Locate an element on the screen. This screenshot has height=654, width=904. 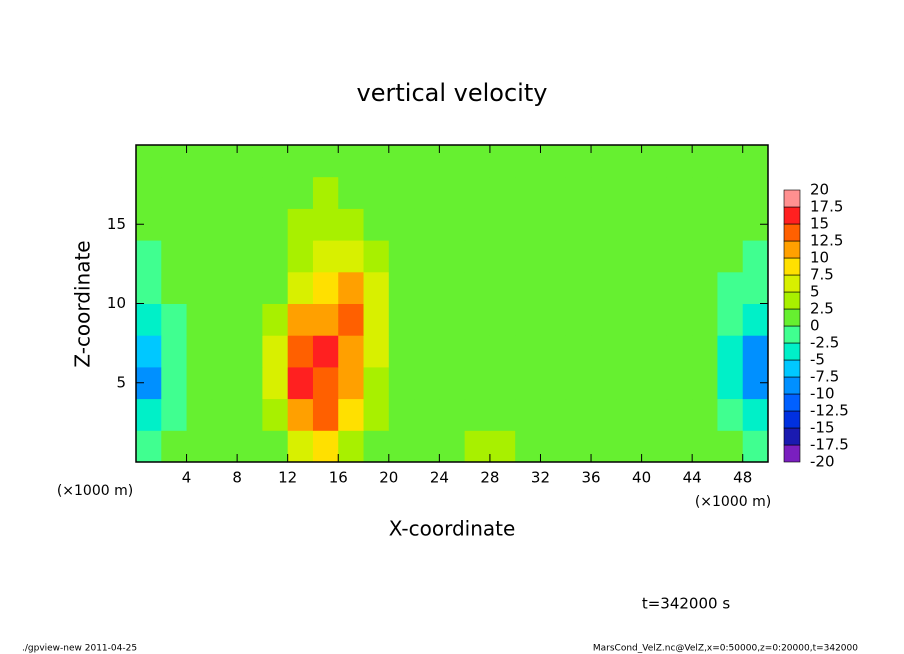
x-tick-label: 48 is located at coordinates (742, 478).